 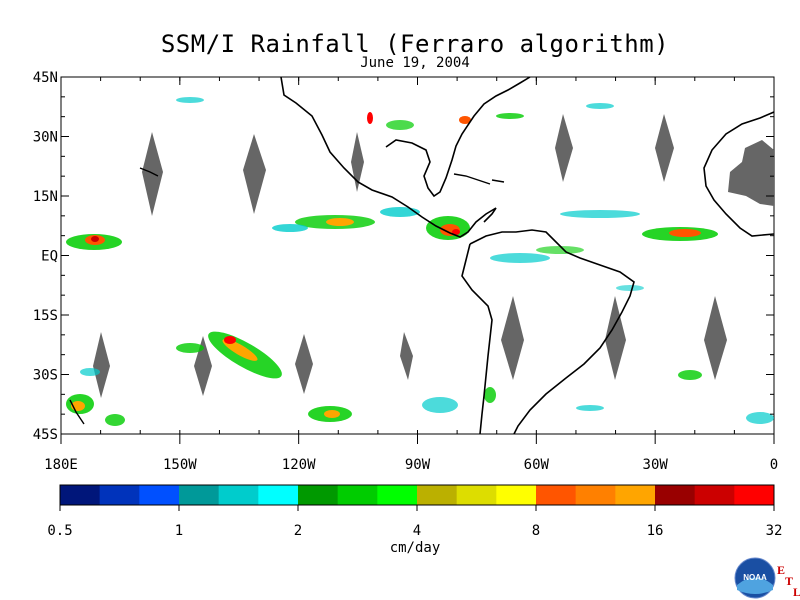 I want to click on lat-labels: 45N 30N 15N EQ 15S 30S 45S, so click(x=45, y=256).